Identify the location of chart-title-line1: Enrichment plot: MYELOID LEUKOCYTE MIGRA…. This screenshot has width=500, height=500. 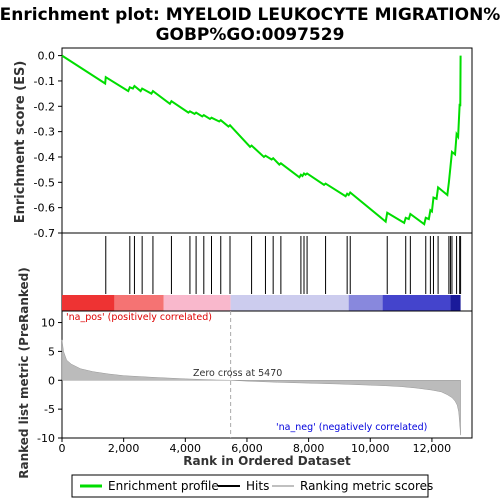
(250, 15).